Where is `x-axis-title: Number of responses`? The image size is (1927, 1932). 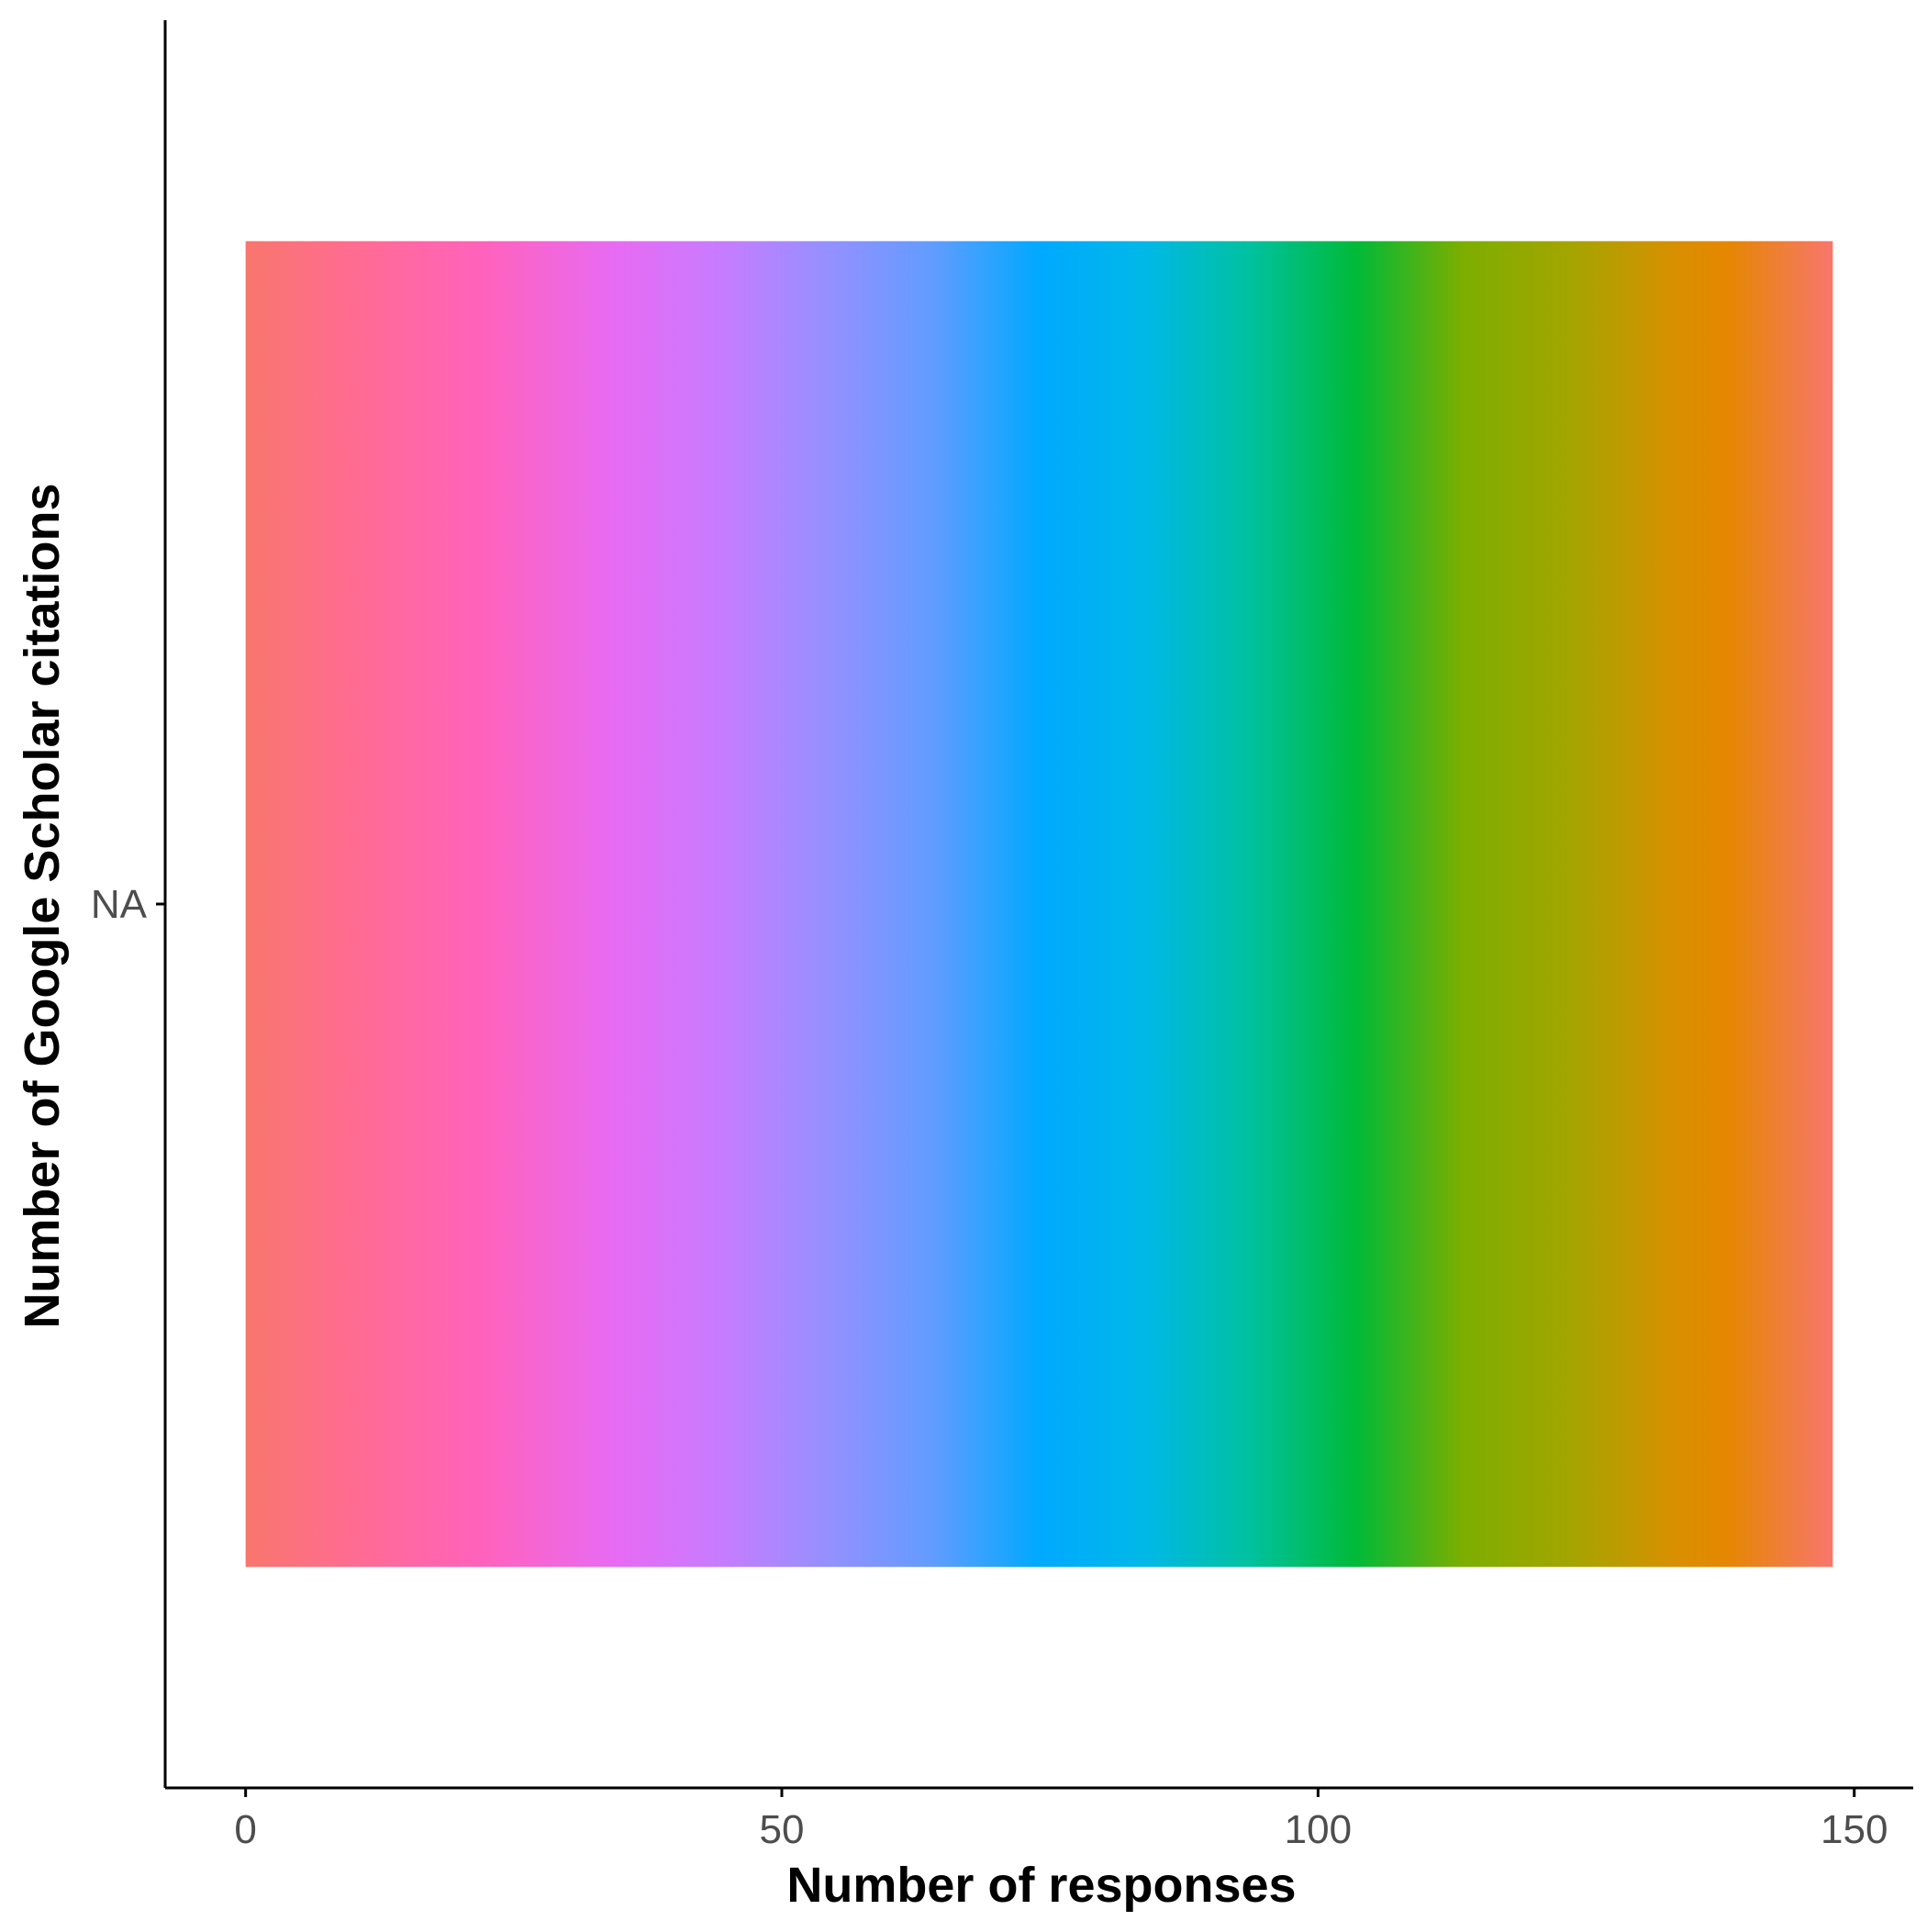 x-axis-title: Number of responses is located at coordinates (1041, 1885).